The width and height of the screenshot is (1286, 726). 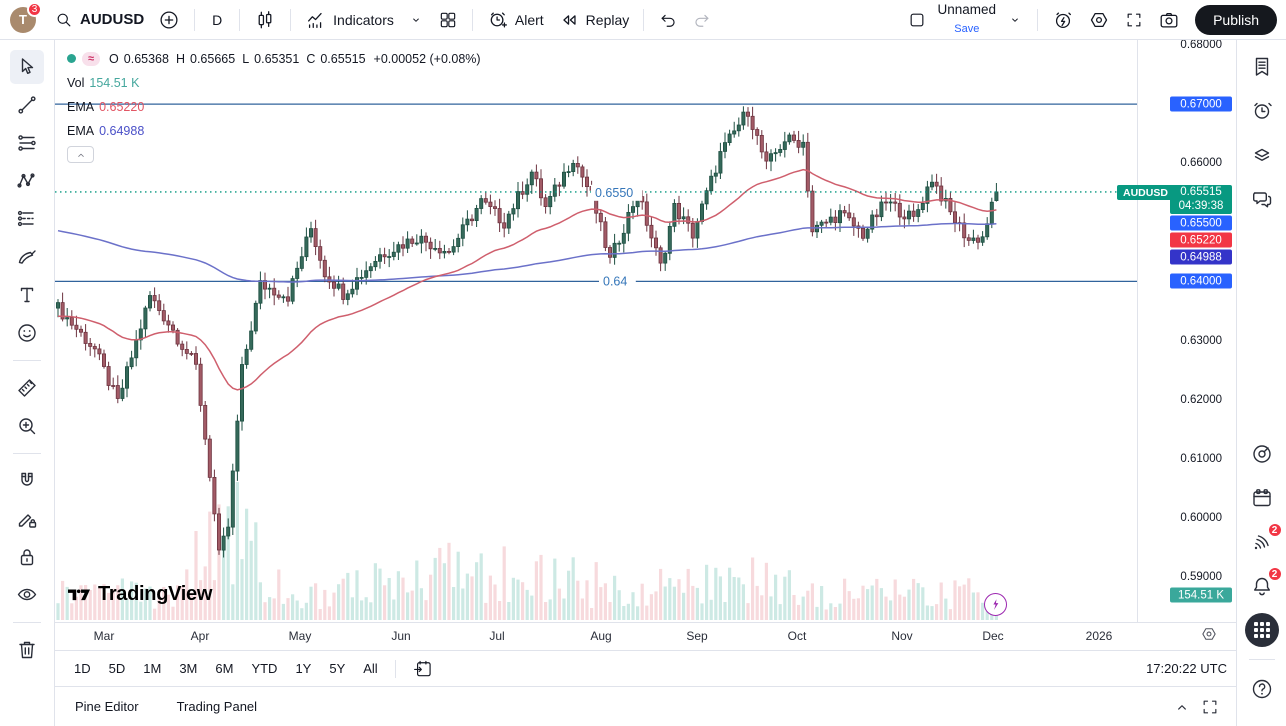 I want to click on range-1m-button: 1M, so click(x=152, y=668).